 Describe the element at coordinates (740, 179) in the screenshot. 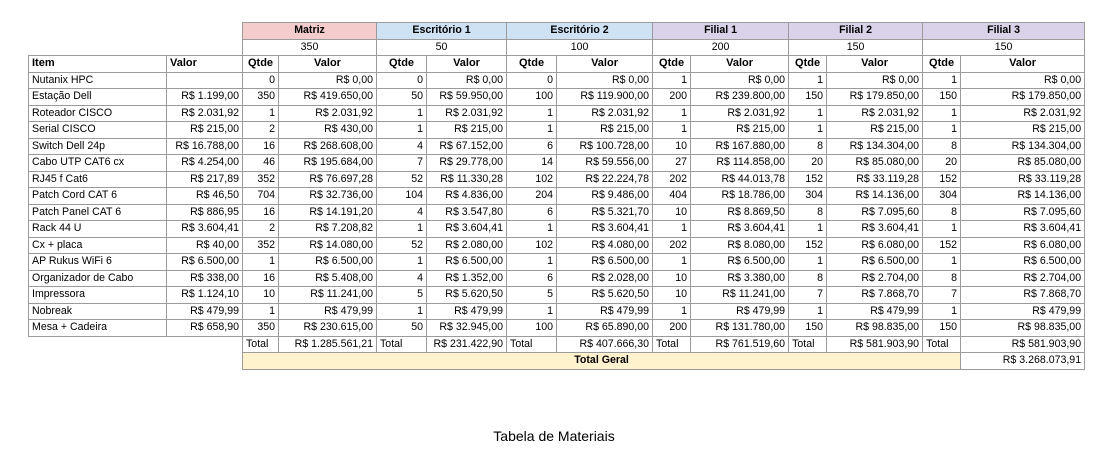

I see `subtotal-cell: R$ 44.013,78` at that location.